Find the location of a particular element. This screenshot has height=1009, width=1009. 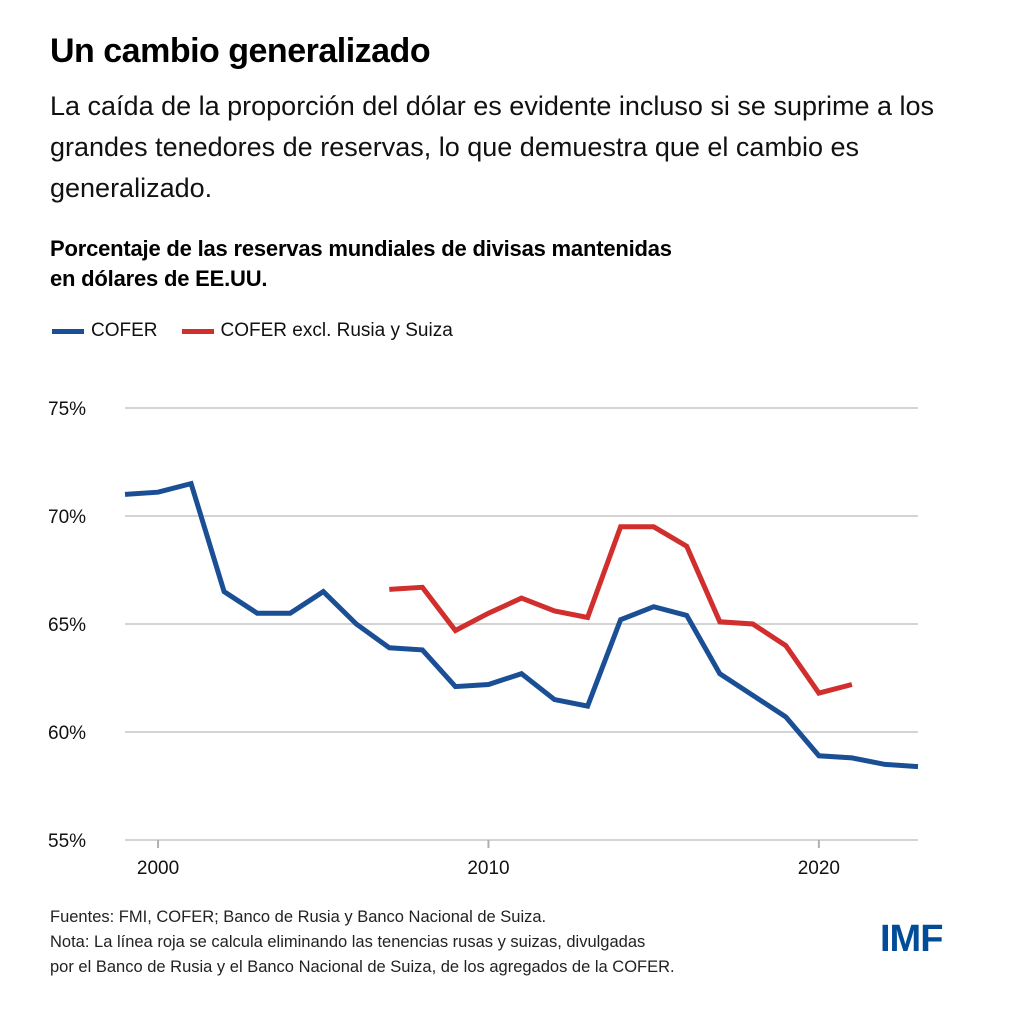

x-tick-label: 2010 is located at coordinates (488, 868).